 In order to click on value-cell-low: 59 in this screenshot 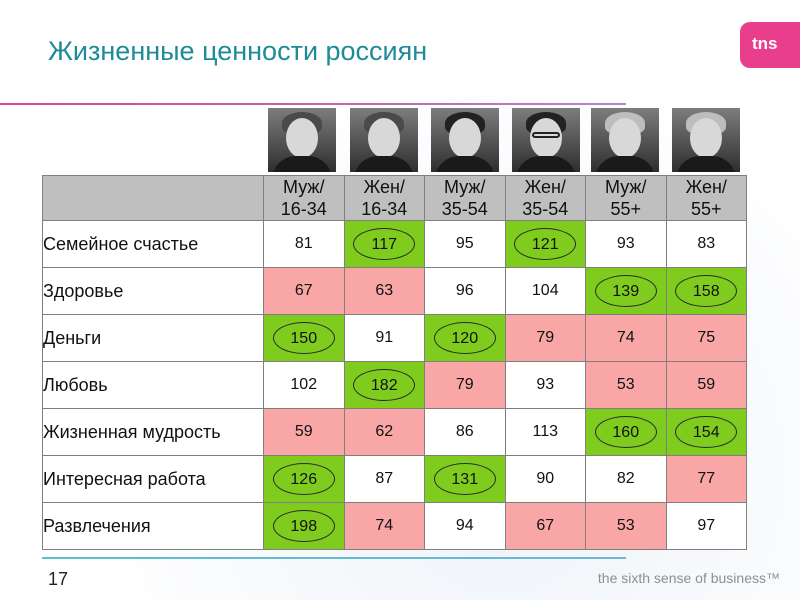, I will do `click(706, 385)`.